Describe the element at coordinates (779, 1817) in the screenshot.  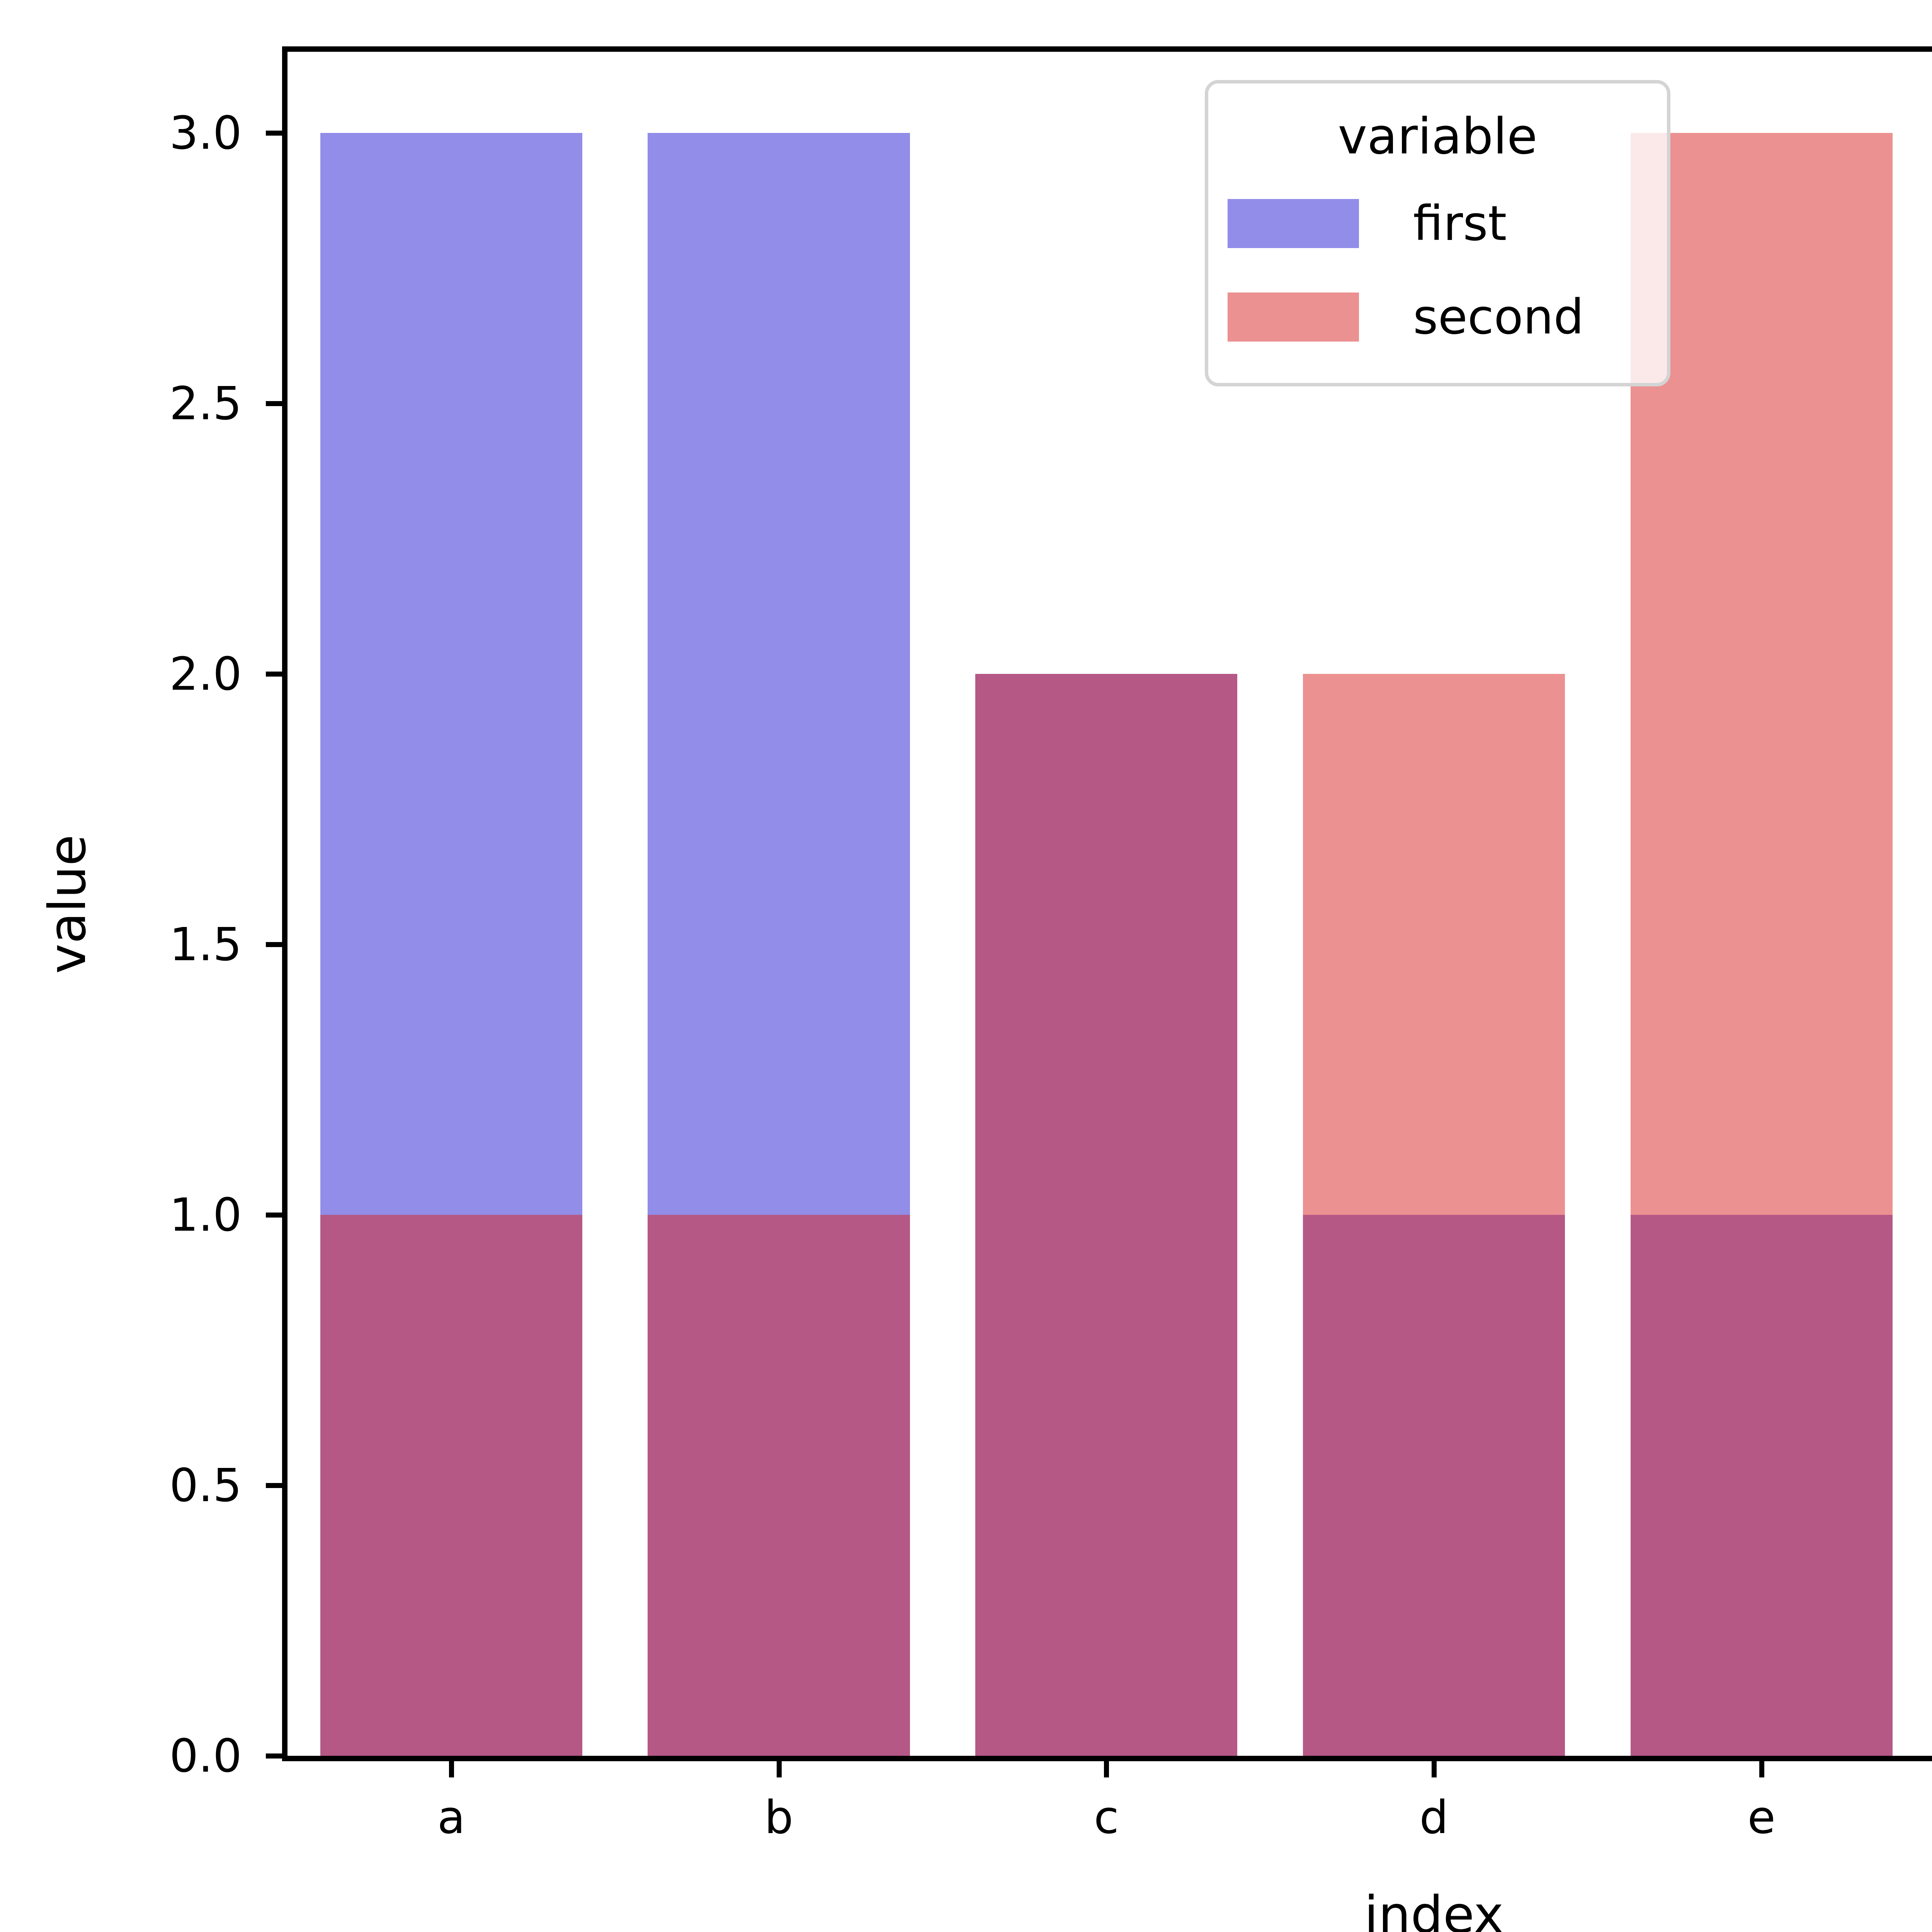
I see `x-tick-label-b: b` at that location.